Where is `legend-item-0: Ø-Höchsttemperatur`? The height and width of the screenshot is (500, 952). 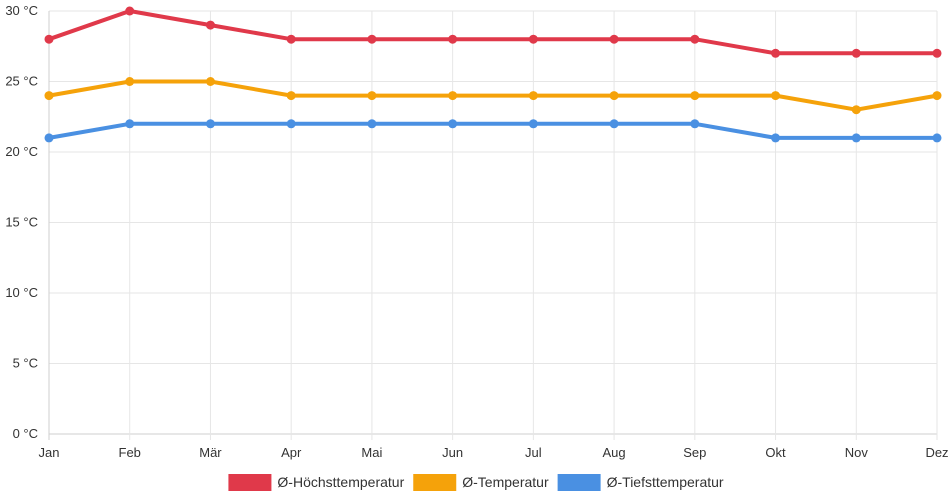 legend-item-0: Ø-Höchsttemperatur is located at coordinates (316, 482).